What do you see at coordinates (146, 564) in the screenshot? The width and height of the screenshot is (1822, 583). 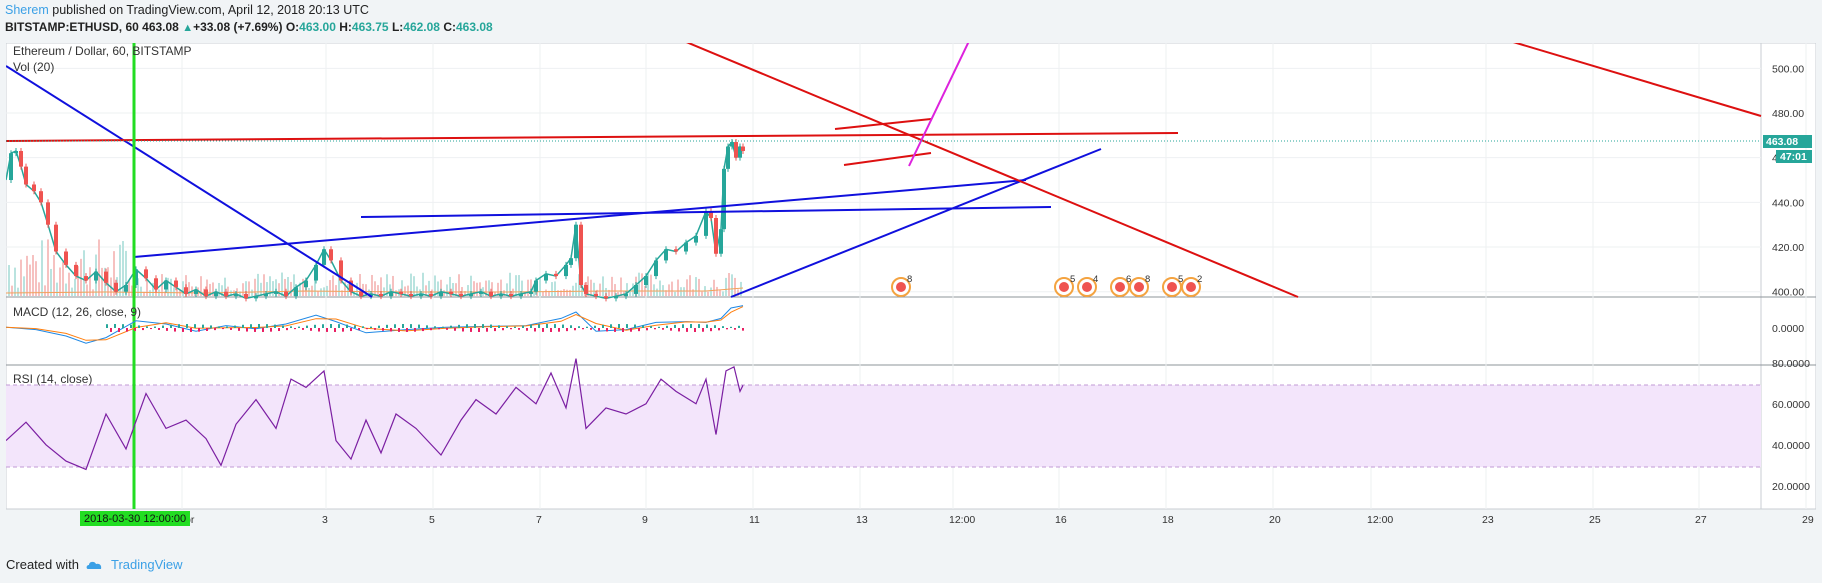 I see `tradingview-link: TradingView` at bounding box center [146, 564].